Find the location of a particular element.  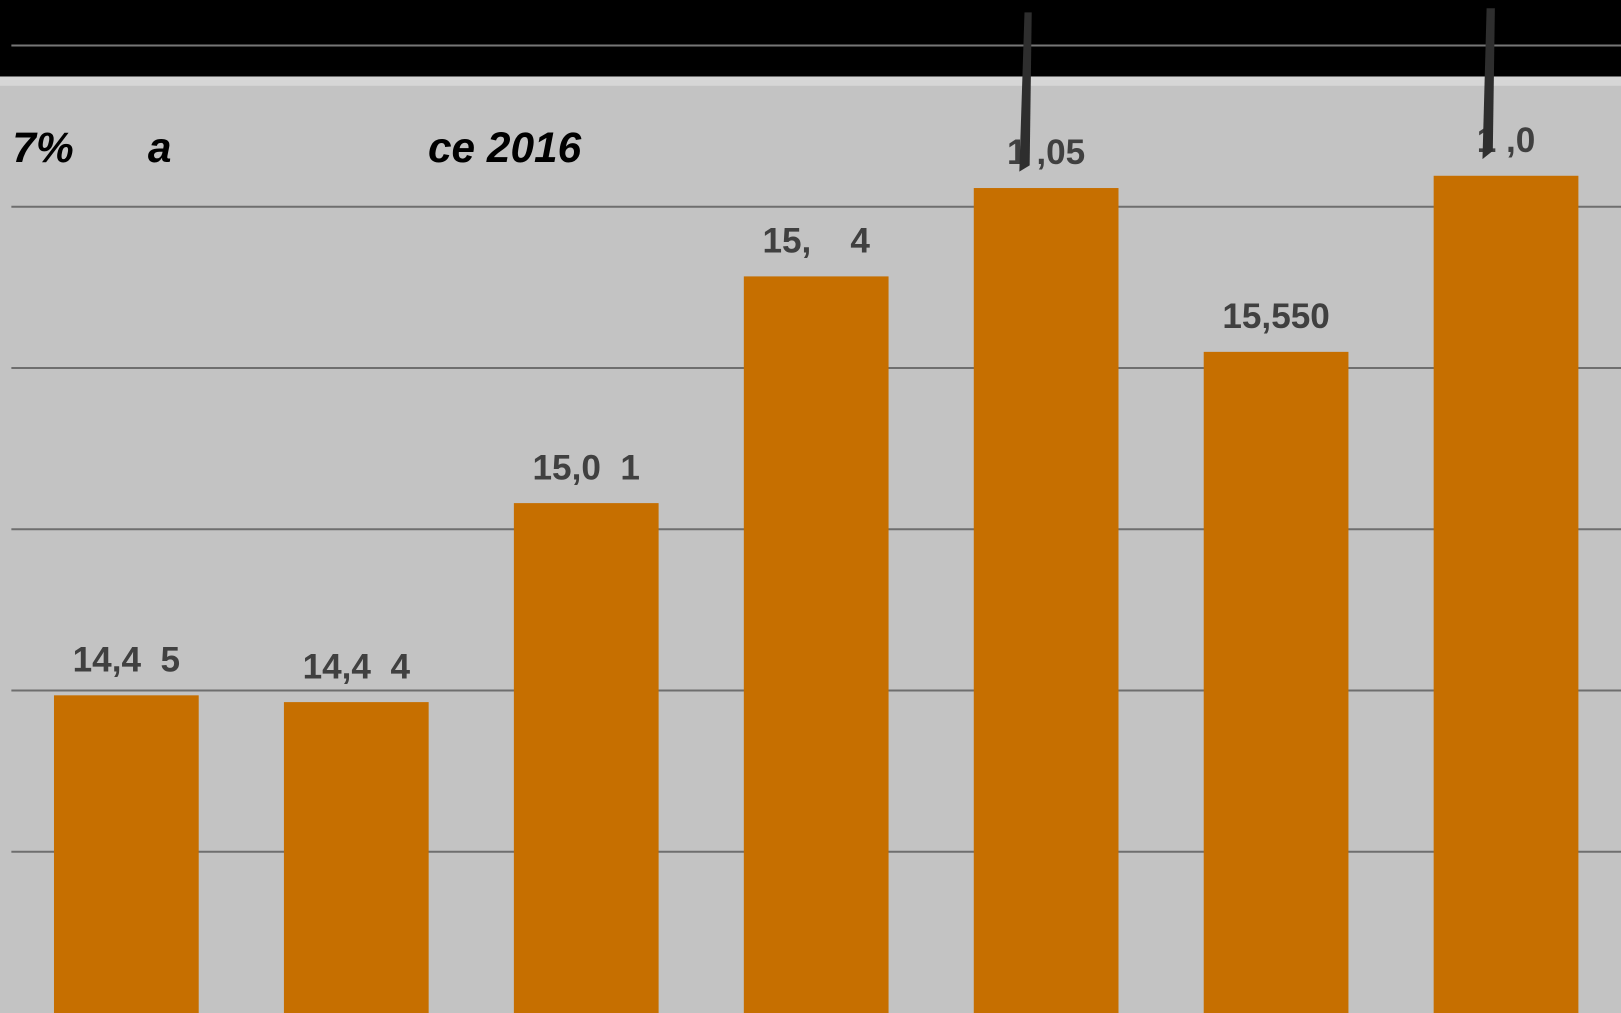

chart-title: ce 2016 is located at coordinates (505, 147).